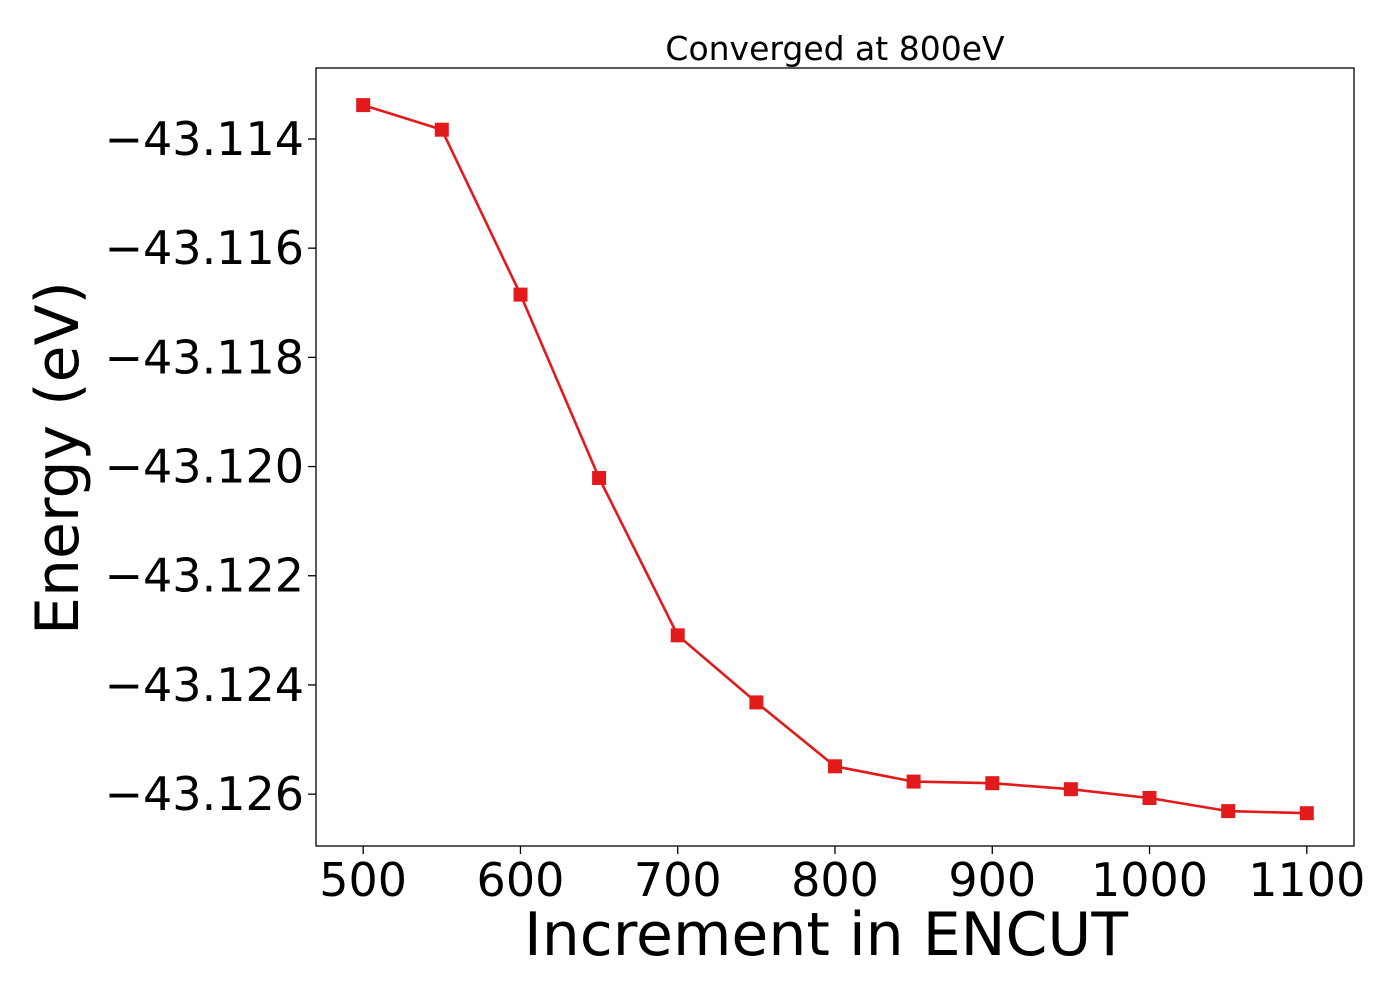 This screenshot has width=1400, height=1000. I want to click on x-tick-label: 800, so click(835, 880).